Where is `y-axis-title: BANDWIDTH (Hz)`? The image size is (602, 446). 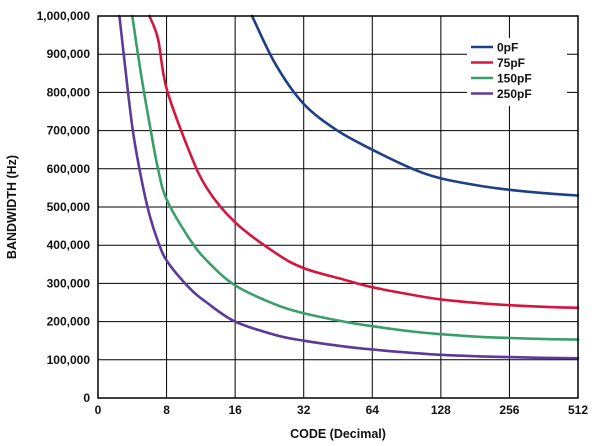 y-axis-title: BANDWIDTH (Hz) is located at coordinates (12, 207).